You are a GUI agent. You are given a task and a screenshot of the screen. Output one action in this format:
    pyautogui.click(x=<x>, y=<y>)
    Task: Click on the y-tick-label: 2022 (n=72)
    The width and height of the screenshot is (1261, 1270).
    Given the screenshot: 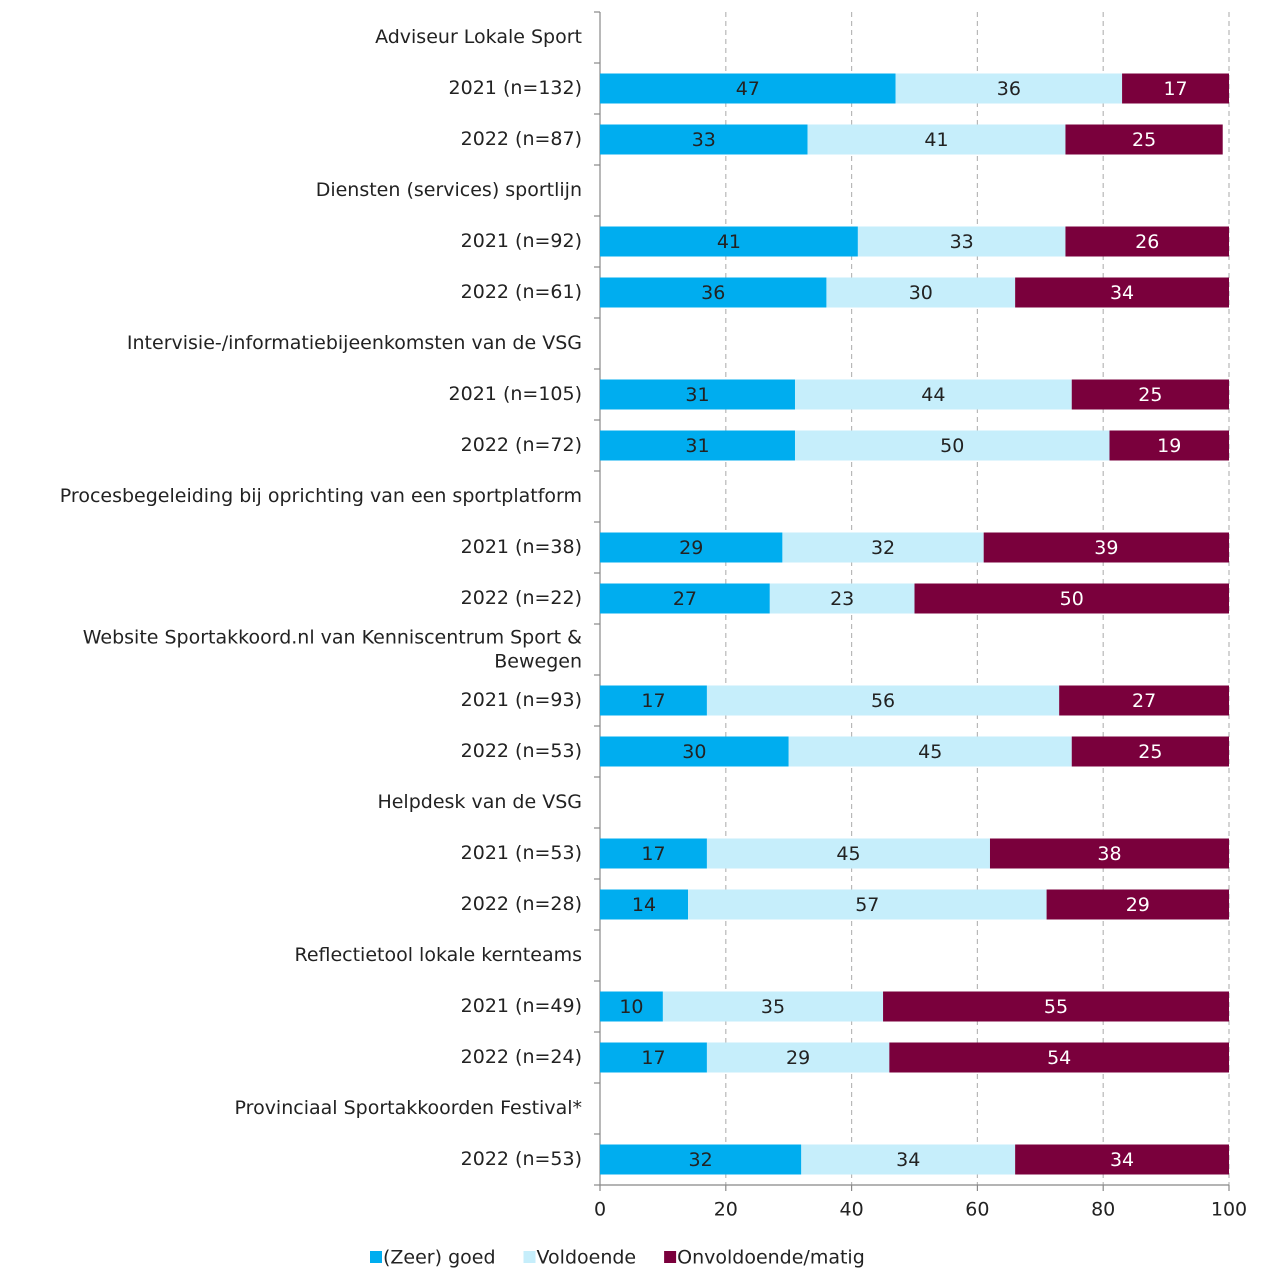 What is the action you would take?
    pyautogui.click(x=521, y=445)
    